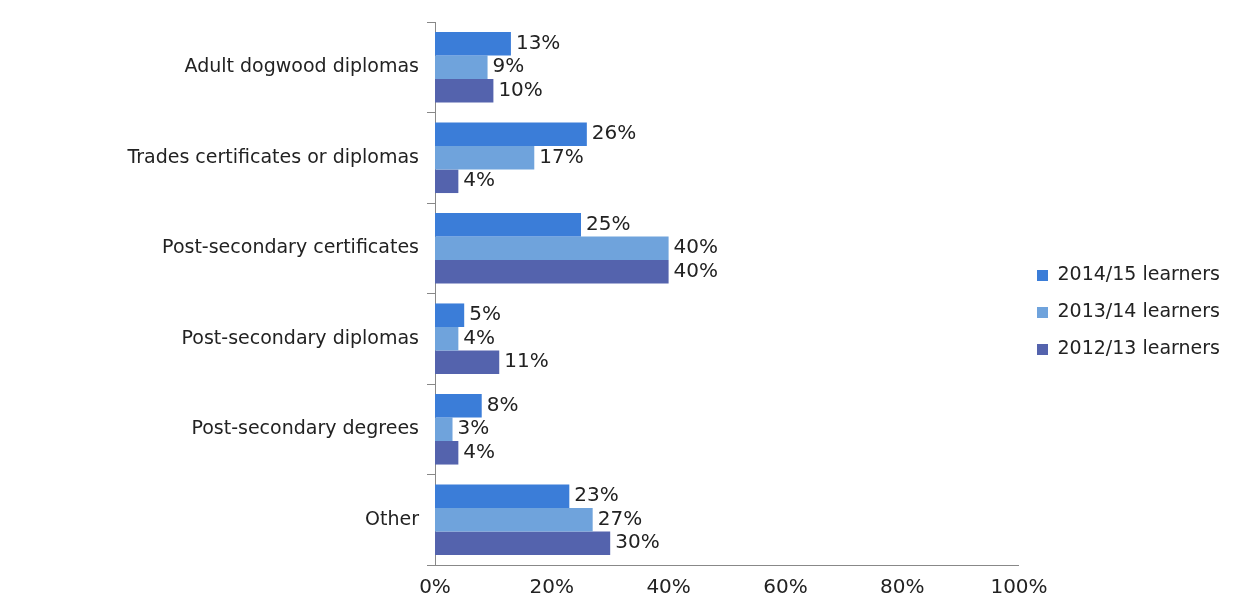 This screenshot has height=605, width=1240. What do you see at coordinates (301, 65) in the screenshot?
I see `y-tick-label: Adult dogwood diplomas` at bounding box center [301, 65].